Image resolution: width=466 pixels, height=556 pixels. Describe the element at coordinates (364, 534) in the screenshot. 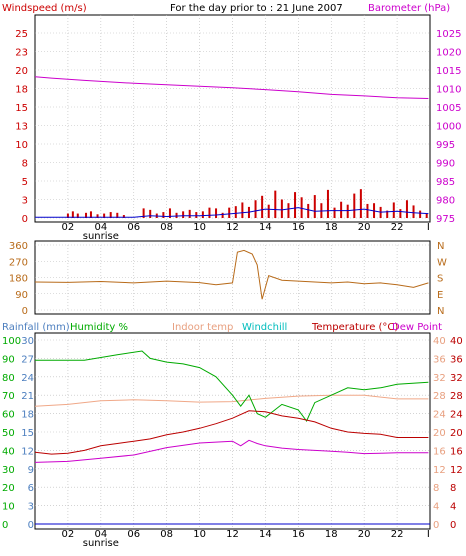

I see `chart3-x-tick: 20` at that location.